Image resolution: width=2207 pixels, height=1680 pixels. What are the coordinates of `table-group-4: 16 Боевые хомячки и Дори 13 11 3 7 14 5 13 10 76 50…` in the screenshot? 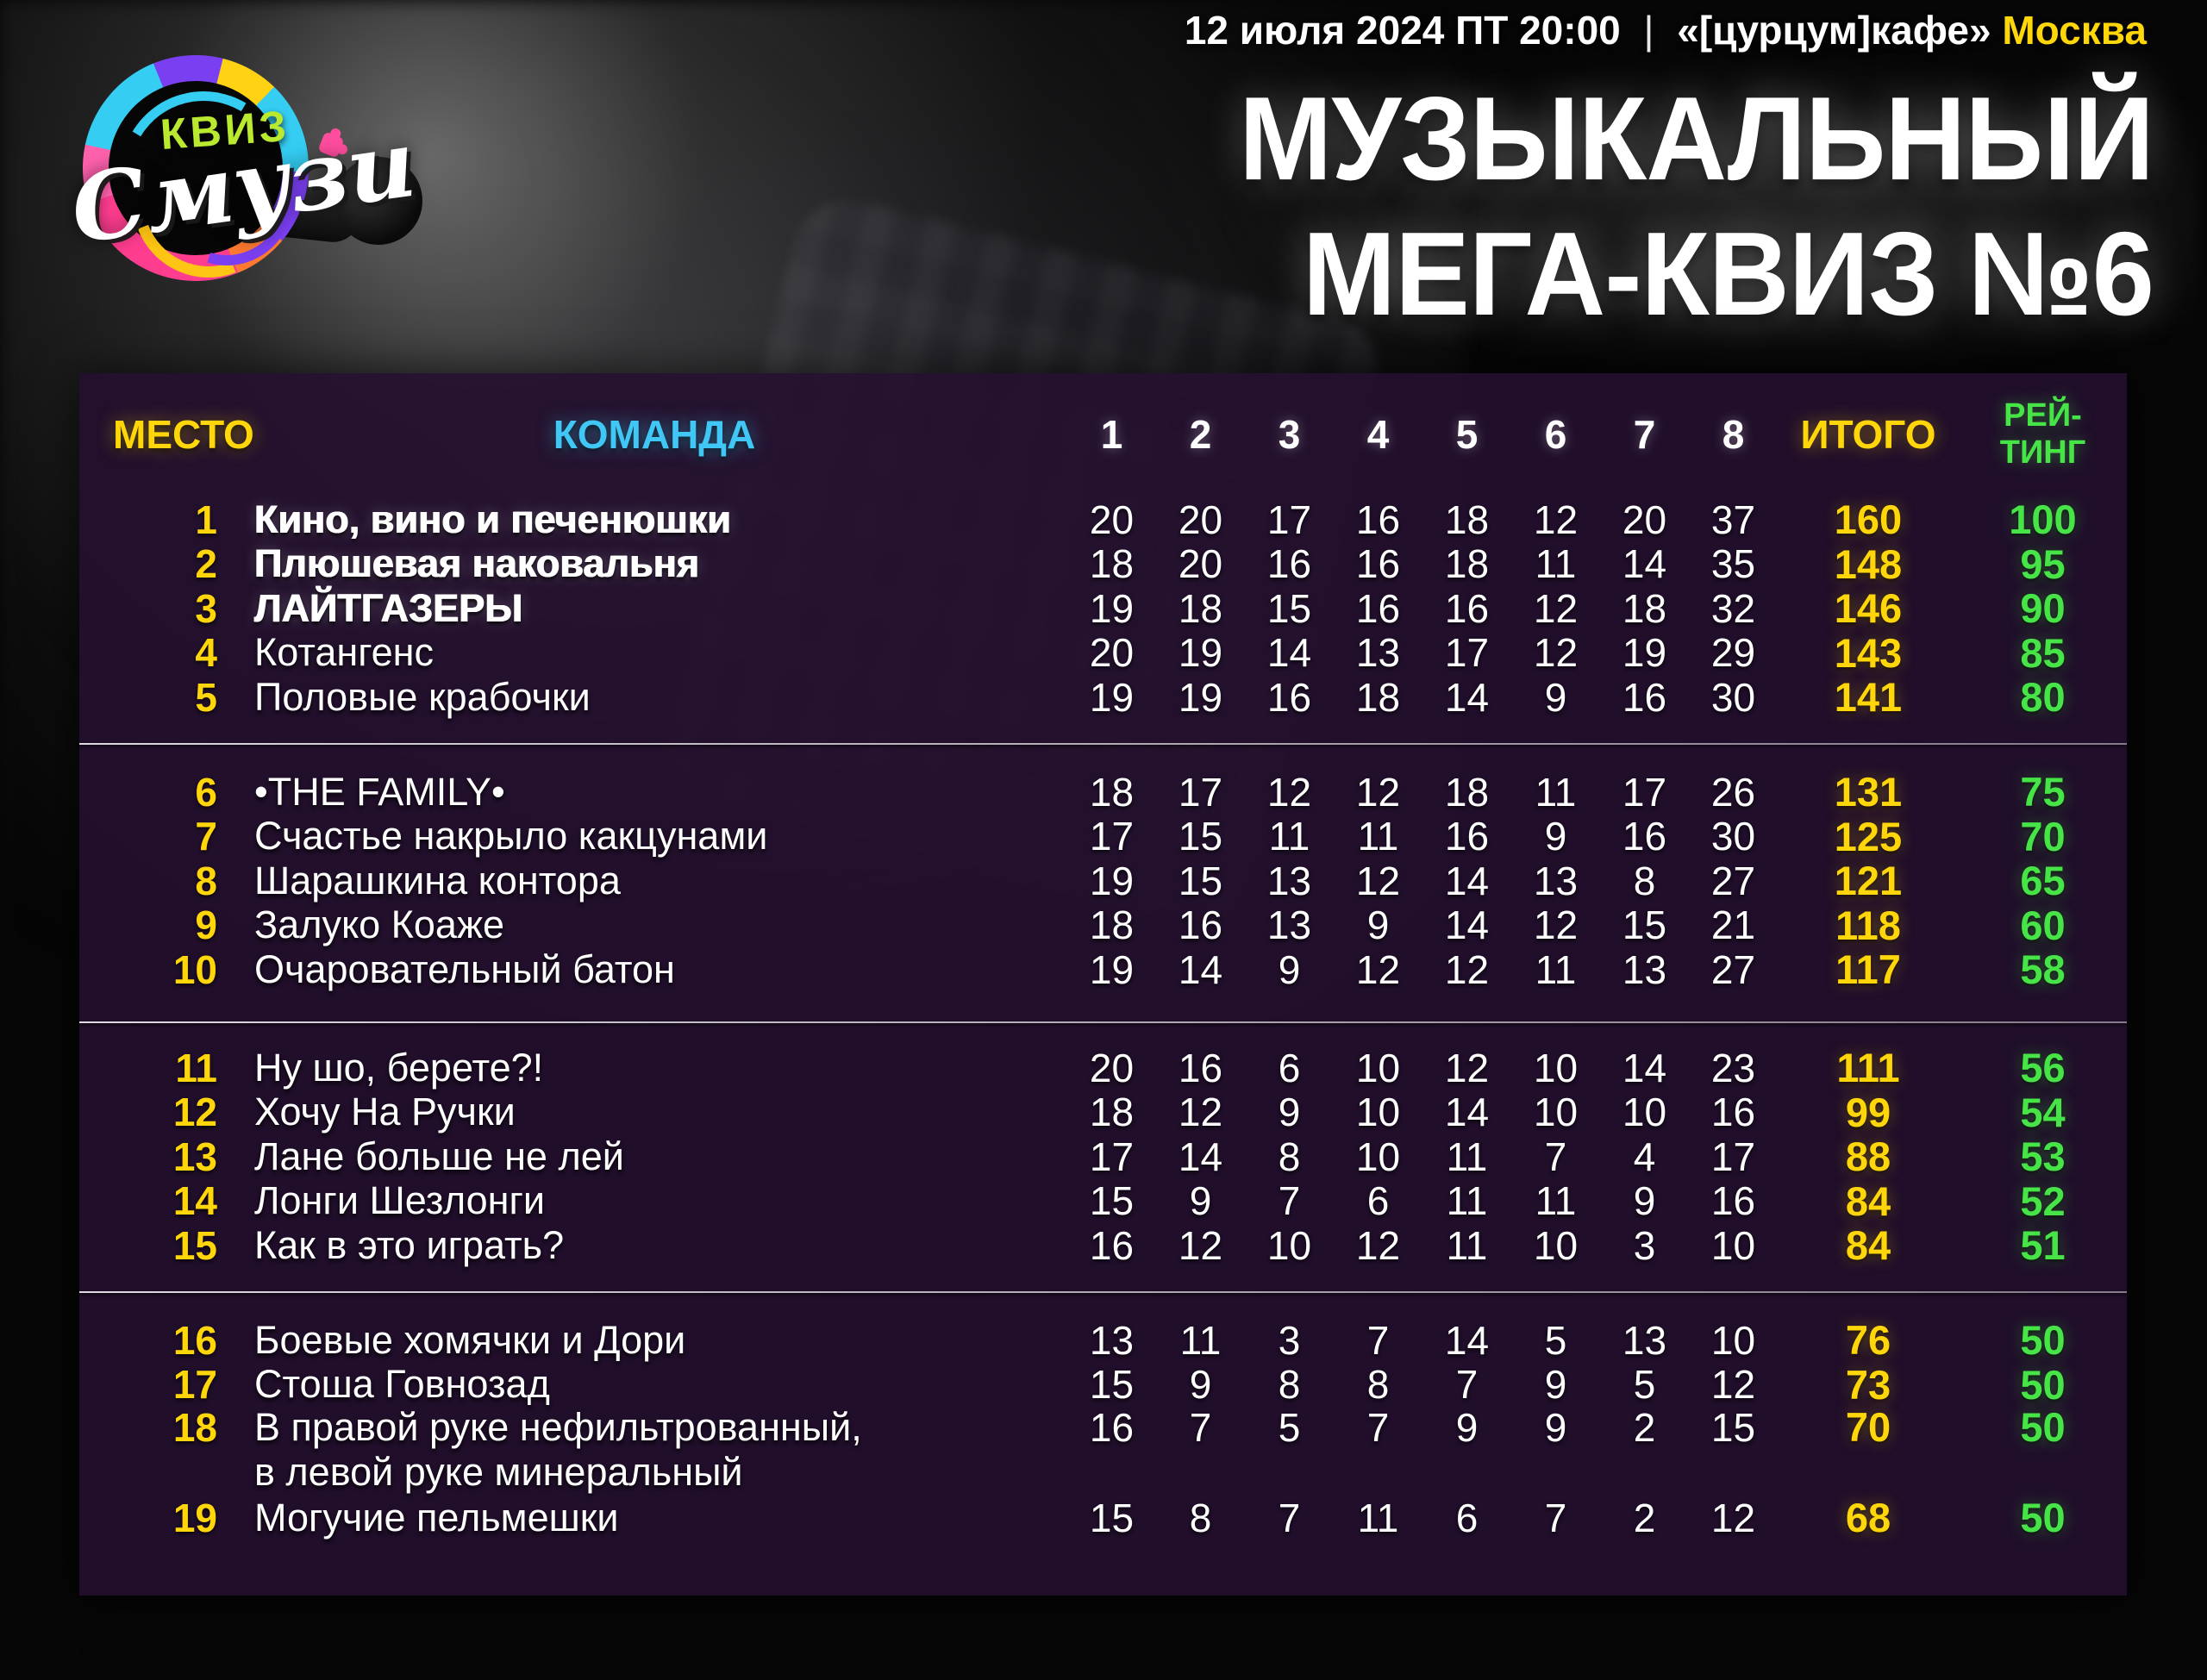 It's located at (1103, 1428).